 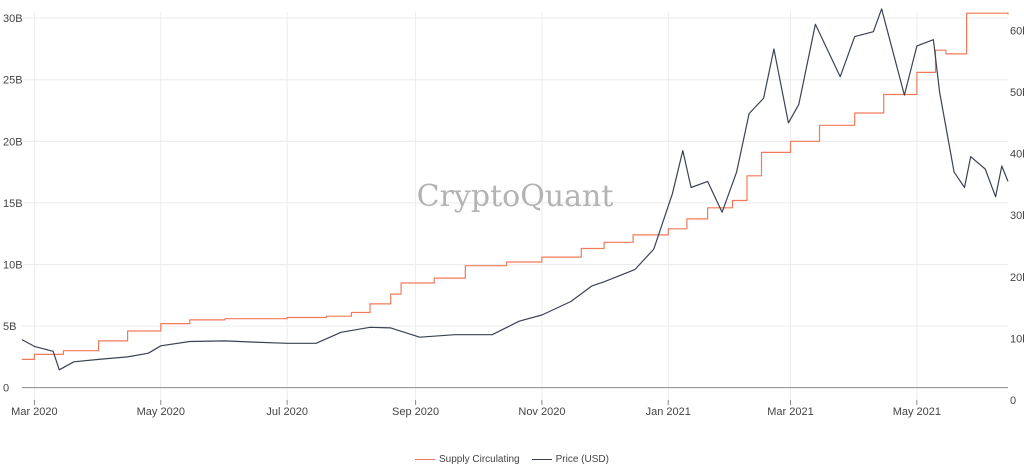 I want to click on y-right-tick-label: 50k, so click(x=1017, y=93).